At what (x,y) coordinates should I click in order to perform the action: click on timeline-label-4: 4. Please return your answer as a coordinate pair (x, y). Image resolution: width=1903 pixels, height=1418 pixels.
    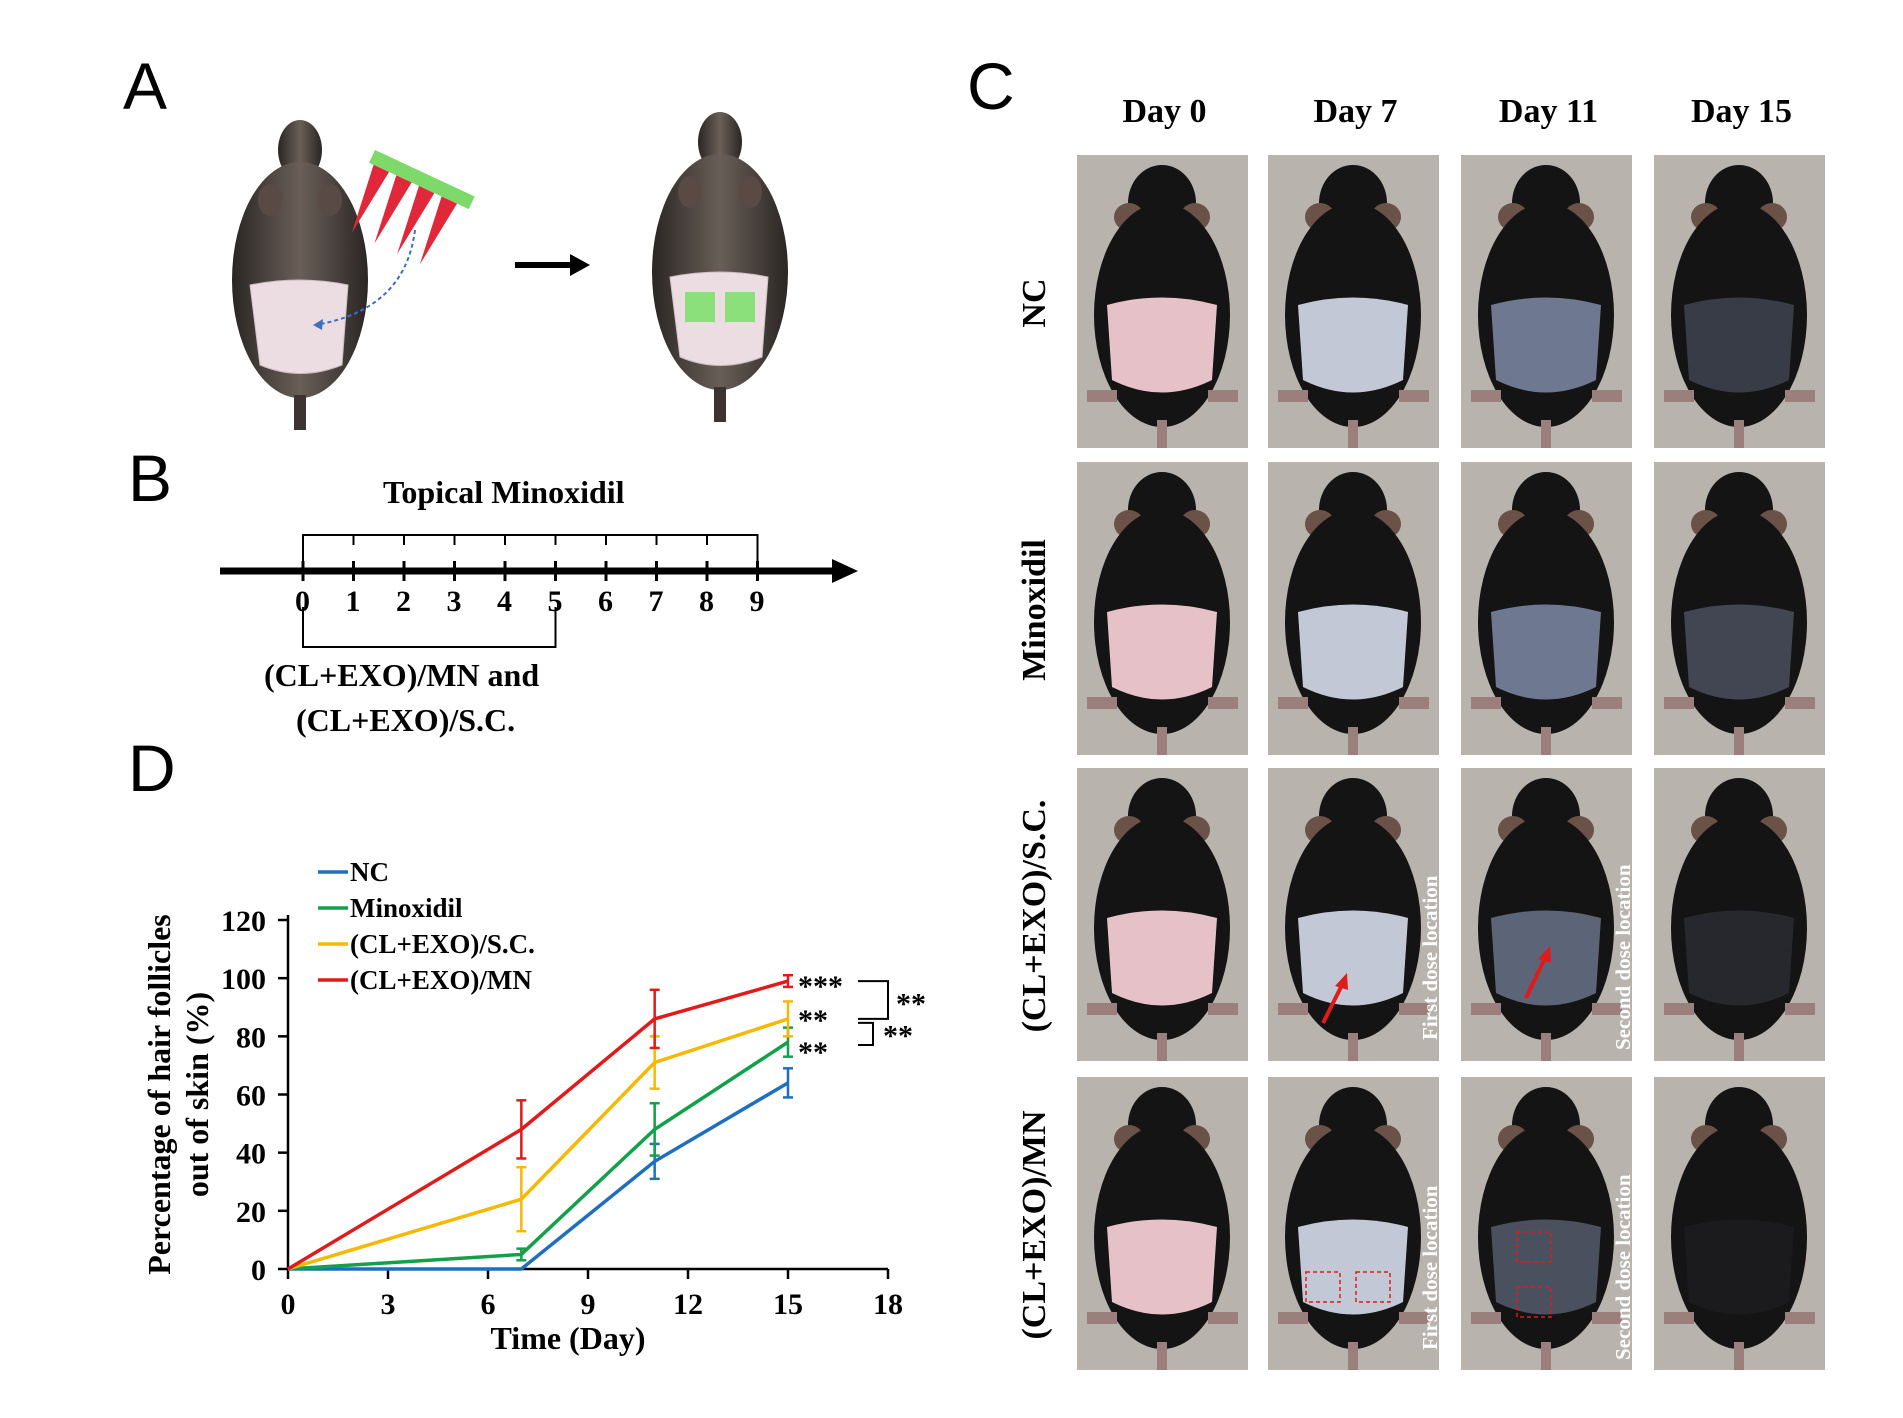
    Looking at the image, I should click on (504, 601).